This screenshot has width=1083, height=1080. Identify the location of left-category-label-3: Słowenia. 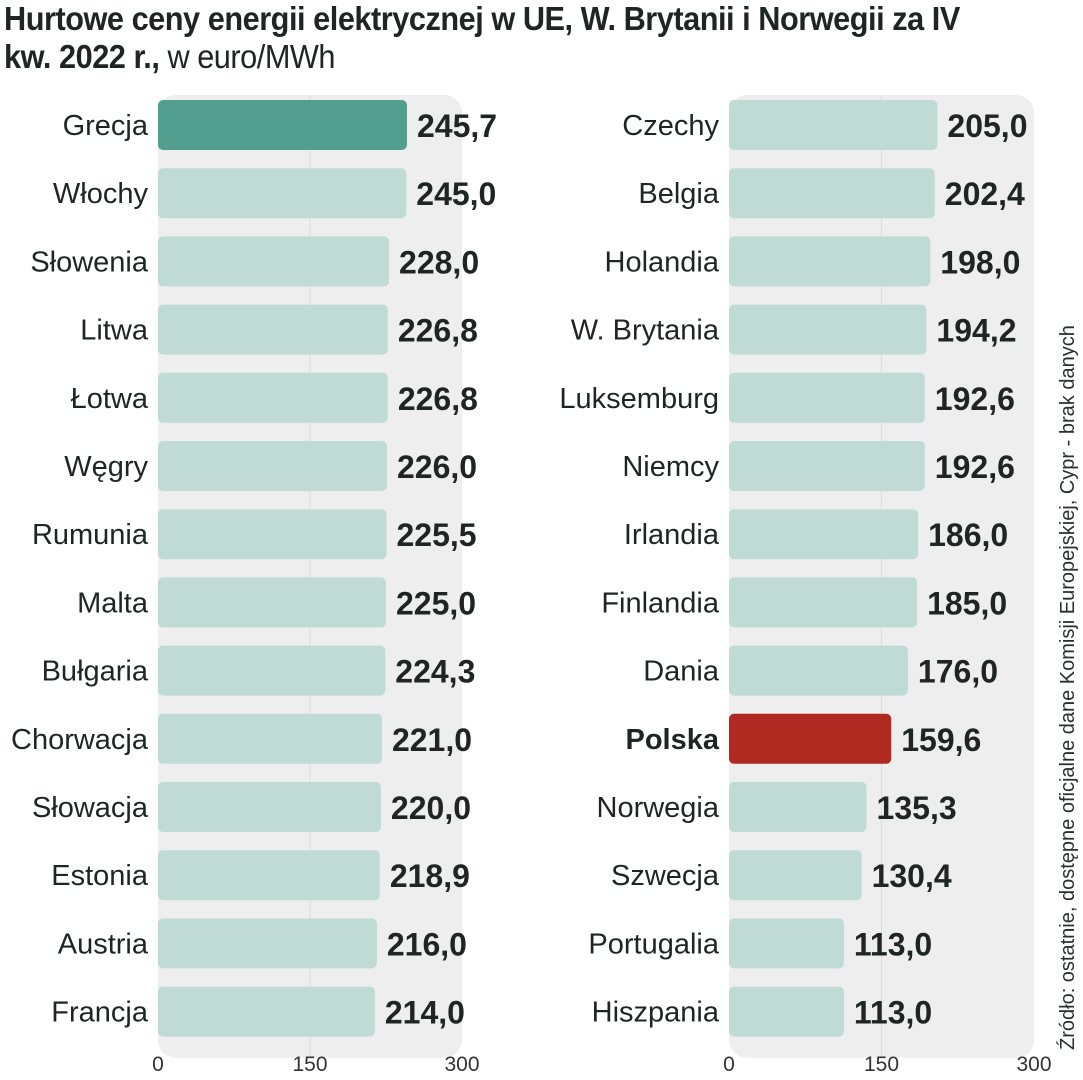
(89, 262).